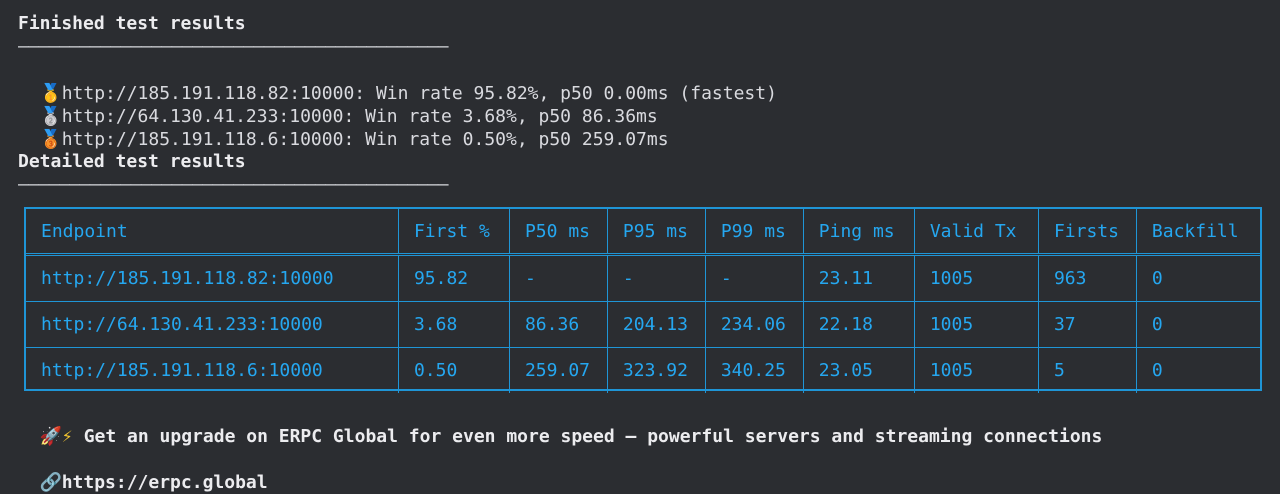 The width and height of the screenshot is (1280, 494). I want to click on cell-endpoint: http://185.191.118.6:10000, so click(212, 370).